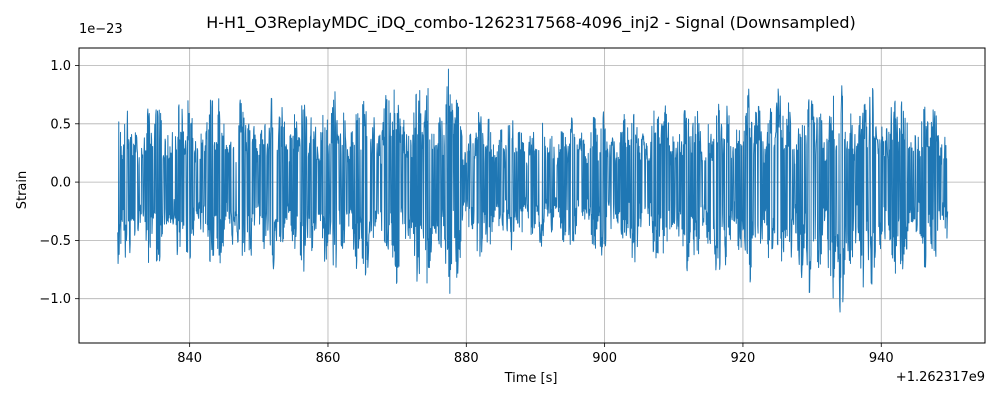 Image resolution: width=1000 pixels, height=400 pixels. I want to click on y-tick-label: −0.5, so click(55, 241).